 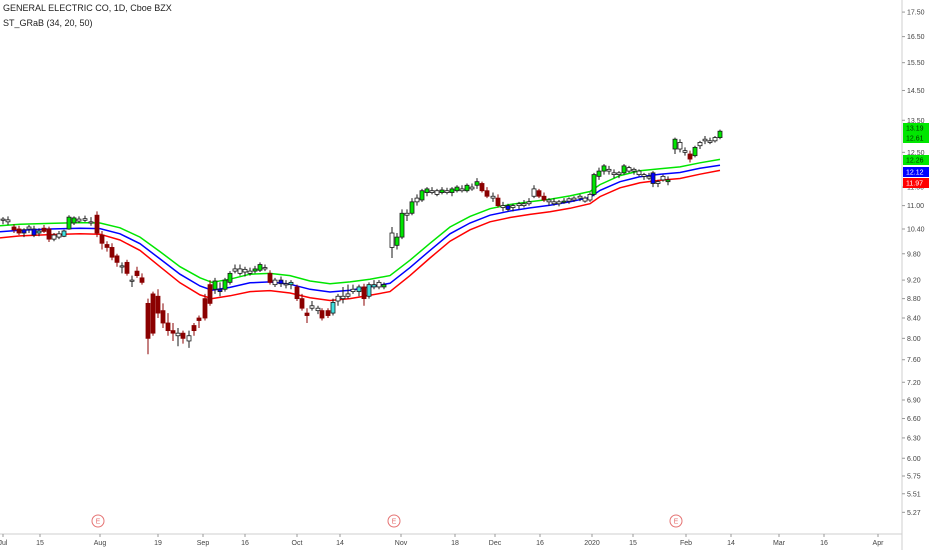 What do you see at coordinates (540, 543) in the screenshot?
I see `time-tick-label: 16` at bounding box center [540, 543].